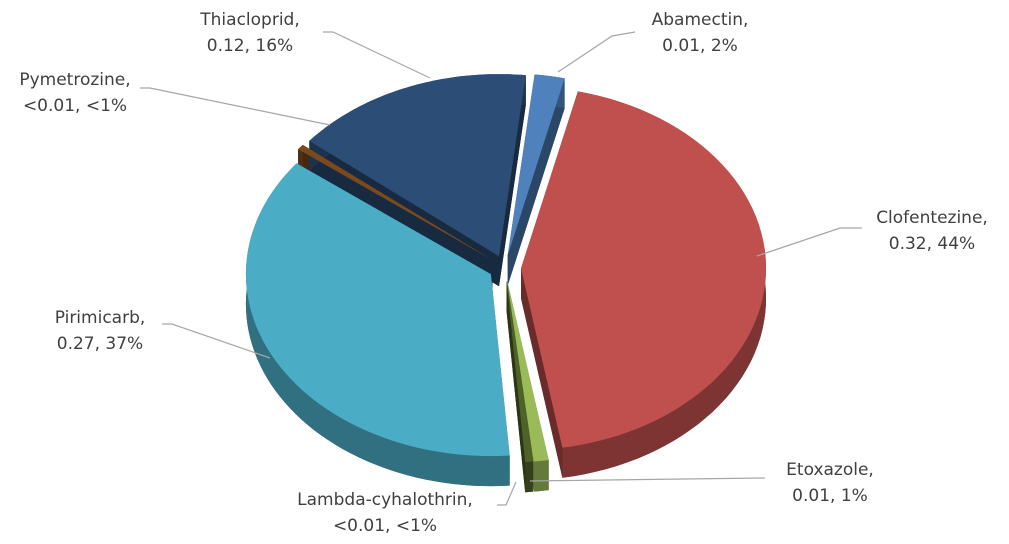  I want to click on category-label: Pirimicarb,, so click(100, 318).